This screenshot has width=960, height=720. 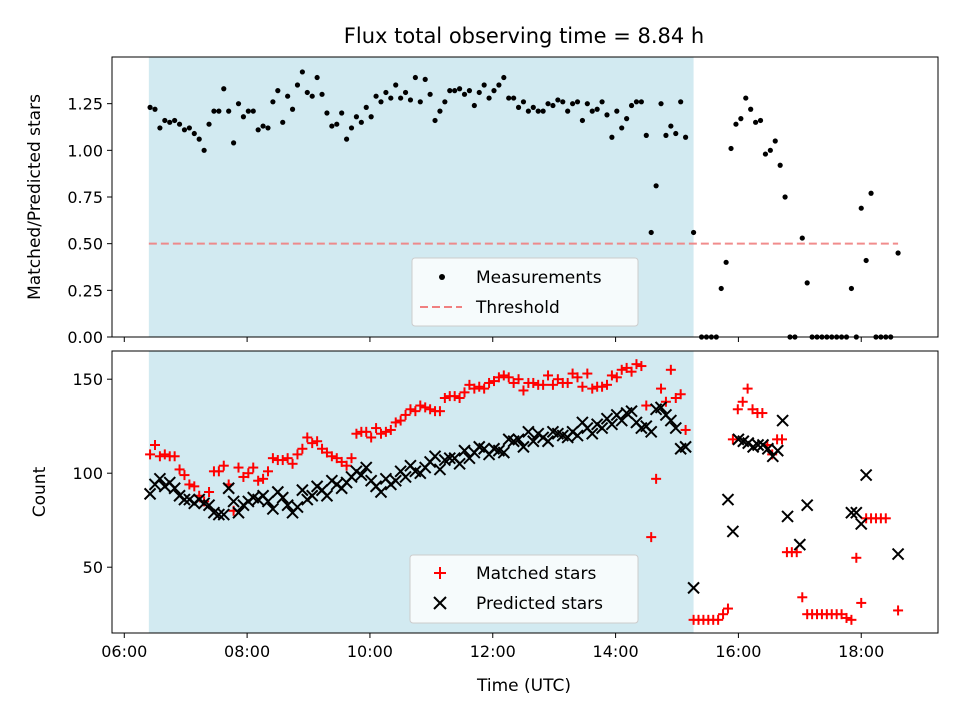 What do you see at coordinates (440, 573) in the screenshot?
I see `legend-plus-marker` at bounding box center [440, 573].